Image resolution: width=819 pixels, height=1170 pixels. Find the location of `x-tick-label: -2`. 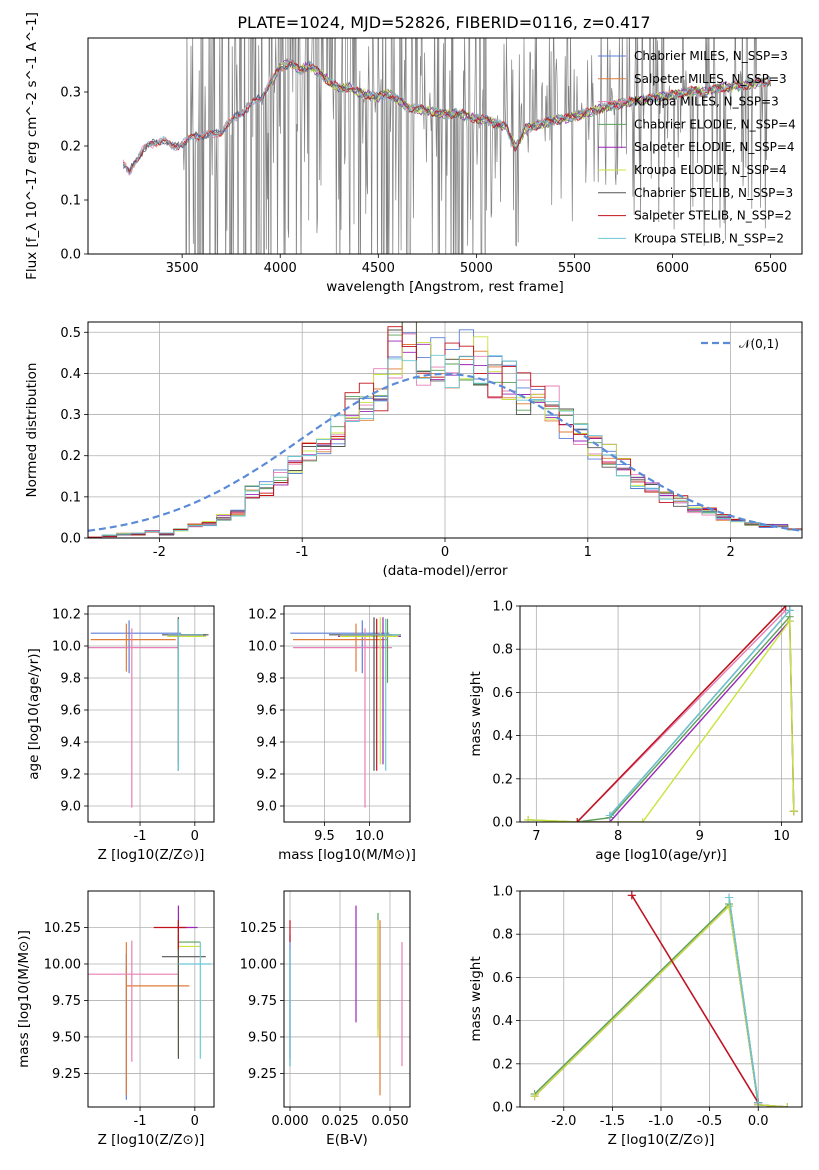

x-tick-label: -2 is located at coordinates (159, 552).